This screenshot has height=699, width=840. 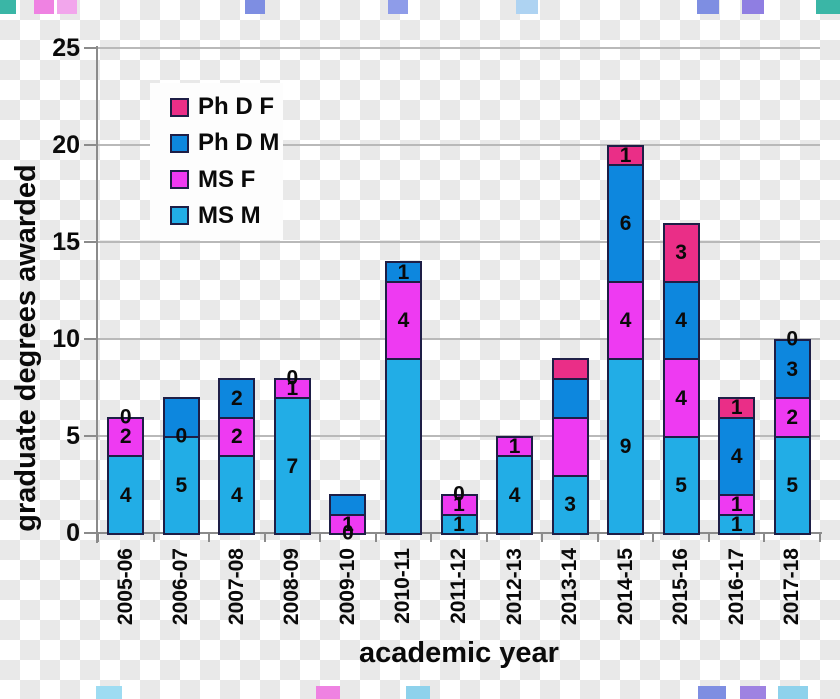 I want to click on legend-swatch, so click(x=179, y=216).